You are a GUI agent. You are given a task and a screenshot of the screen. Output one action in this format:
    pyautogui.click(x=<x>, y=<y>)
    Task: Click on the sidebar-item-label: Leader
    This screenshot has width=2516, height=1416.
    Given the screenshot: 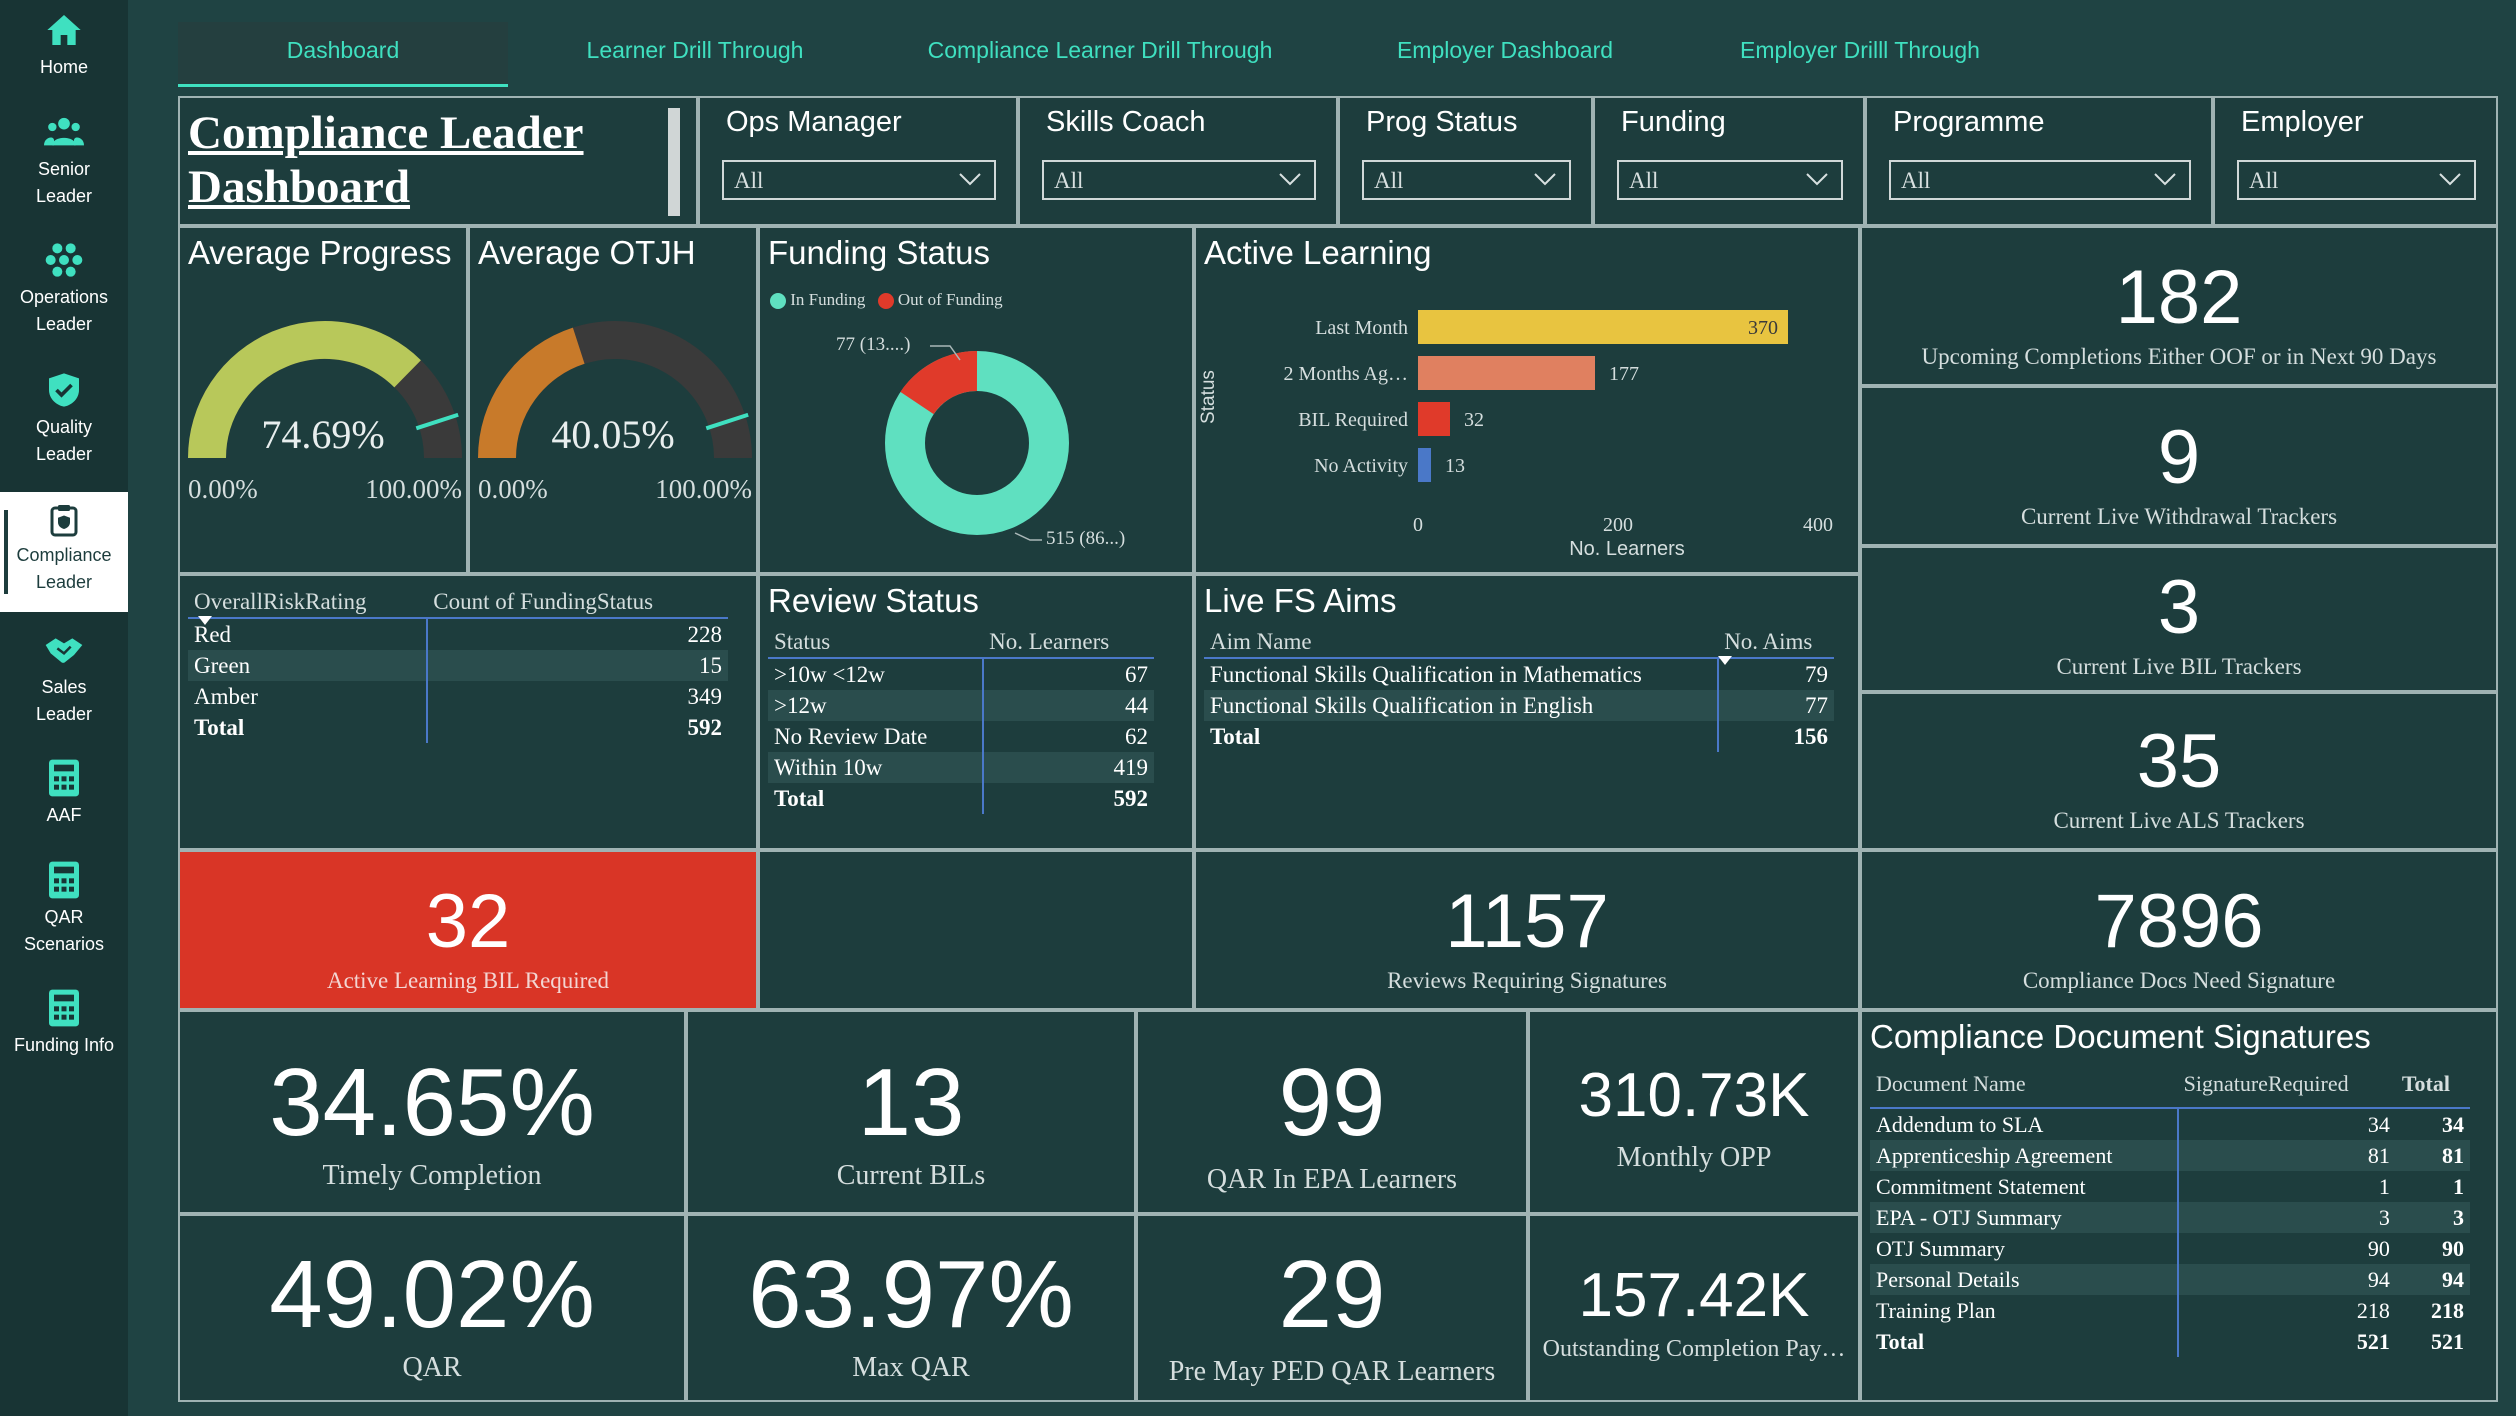 What is the action you would take?
    pyautogui.click(x=64, y=454)
    